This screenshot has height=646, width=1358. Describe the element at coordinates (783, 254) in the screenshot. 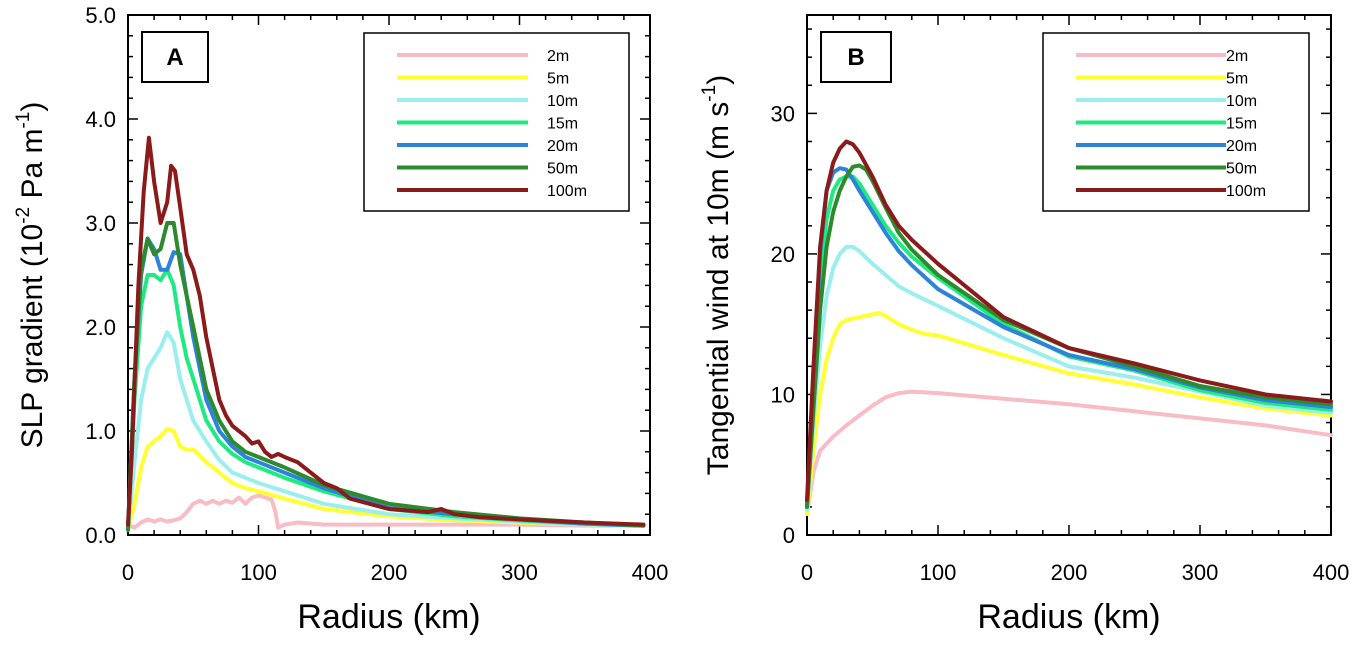

I see `y-tick-label: 20` at that location.